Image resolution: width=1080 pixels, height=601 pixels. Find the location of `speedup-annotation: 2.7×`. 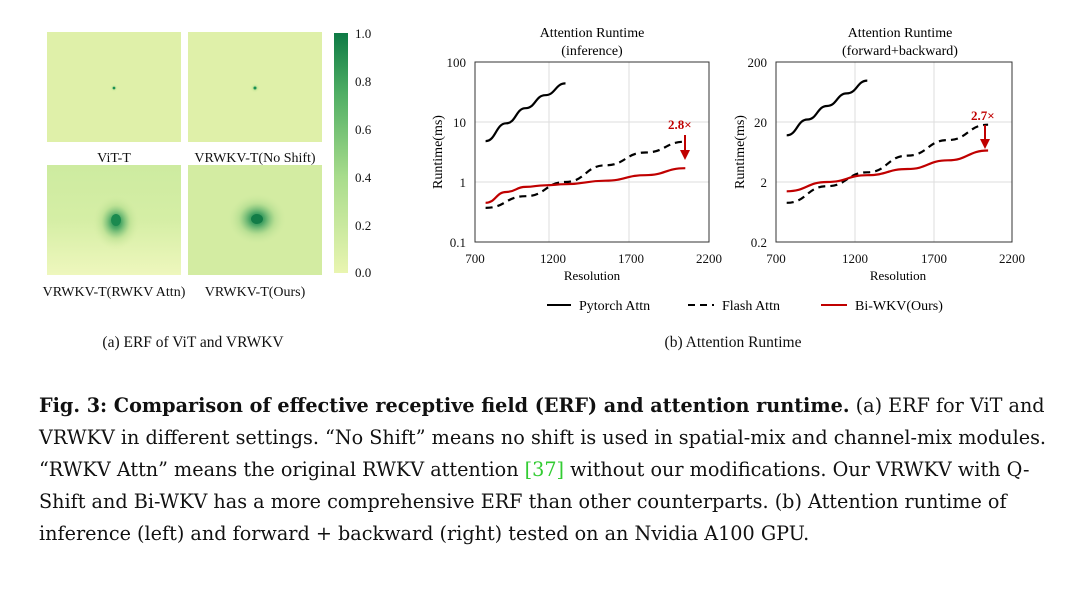

speedup-annotation: 2.7× is located at coordinates (983, 128).